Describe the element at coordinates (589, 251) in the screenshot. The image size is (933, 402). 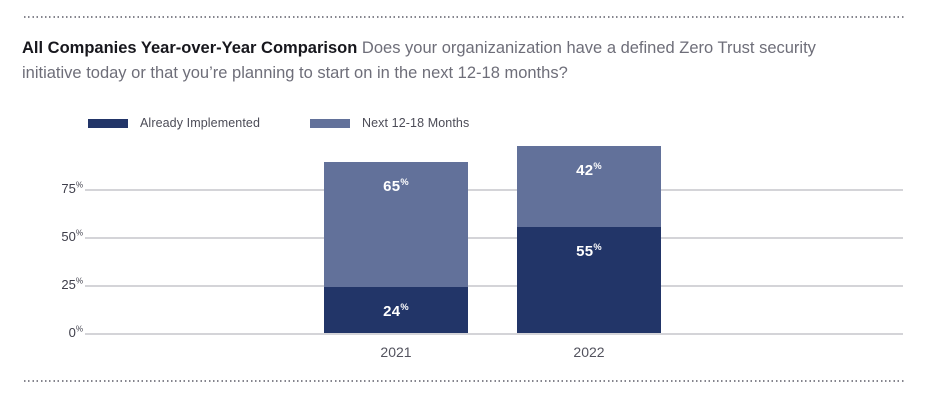
I see `bar-value-label-2022-55: 55%` at that location.